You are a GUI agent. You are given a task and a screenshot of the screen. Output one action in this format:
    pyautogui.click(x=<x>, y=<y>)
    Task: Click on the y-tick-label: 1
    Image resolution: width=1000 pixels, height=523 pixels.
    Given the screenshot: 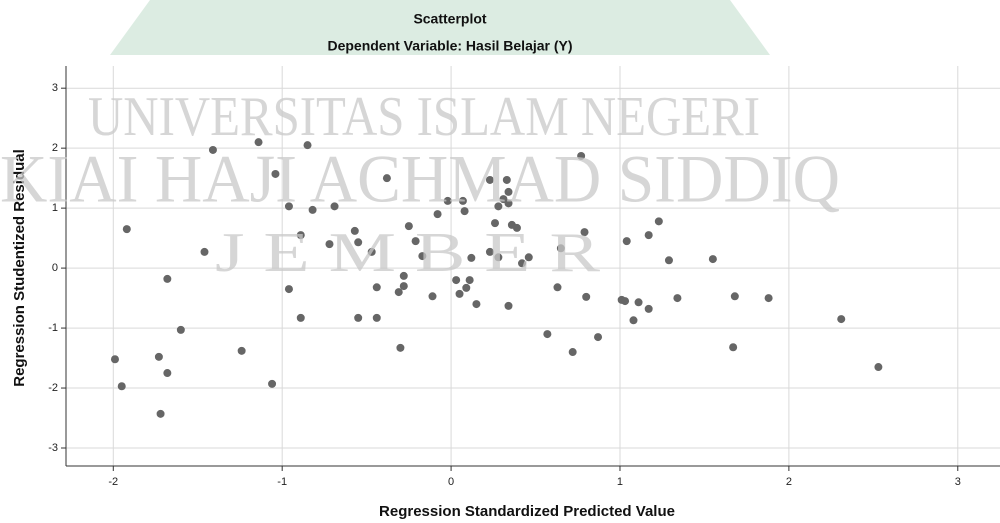 What is the action you would take?
    pyautogui.click(x=55, y=208)
    